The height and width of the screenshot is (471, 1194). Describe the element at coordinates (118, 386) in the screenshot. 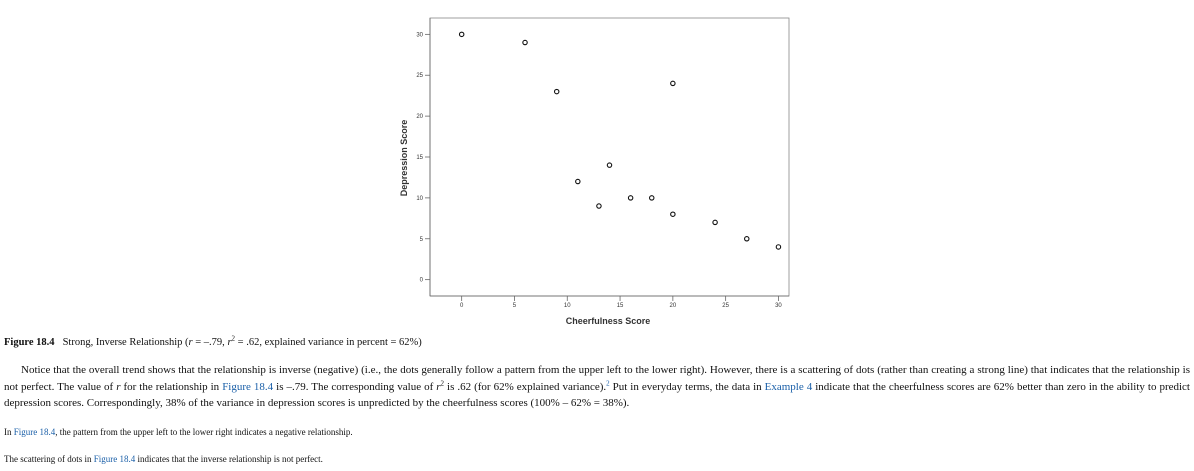

I see `para-r-var: r` at that location.